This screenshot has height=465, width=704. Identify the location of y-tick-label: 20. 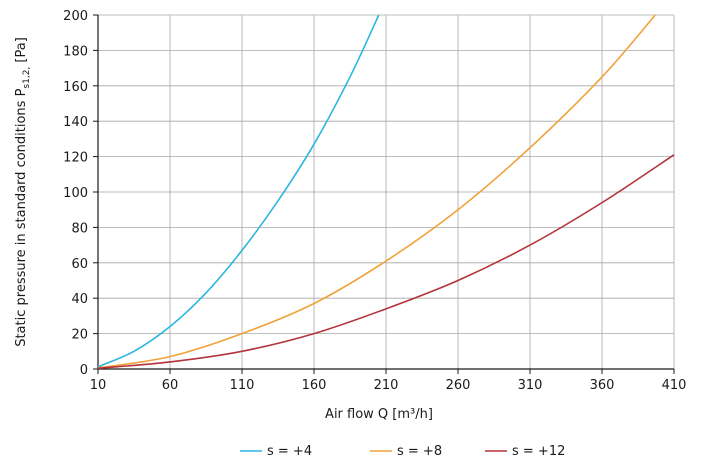
(79, 335).